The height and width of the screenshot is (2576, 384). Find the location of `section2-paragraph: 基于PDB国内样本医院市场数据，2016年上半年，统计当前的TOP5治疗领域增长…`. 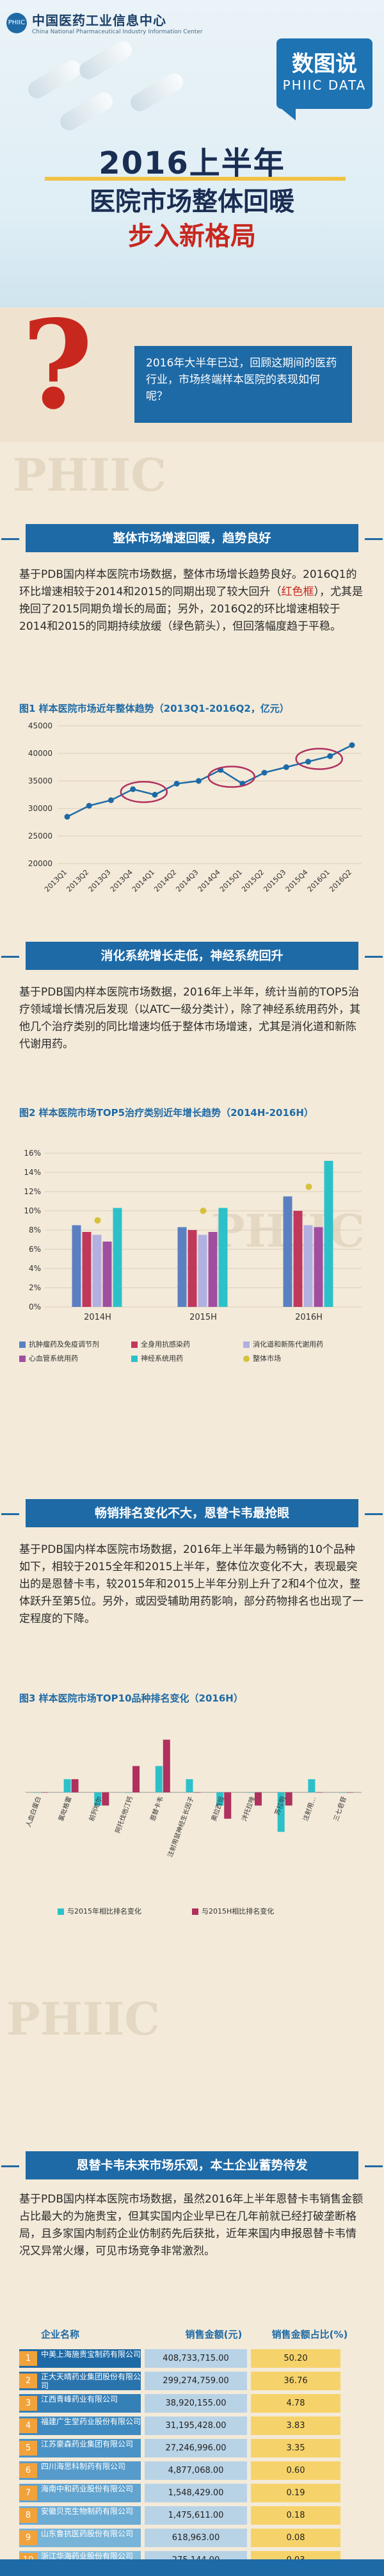

section2-paragraph: 基于PDB国内样本医院市场数据，2016年上半年，统计当前的TOP5治疗领域增长… is located at coordinates (190, 1018).